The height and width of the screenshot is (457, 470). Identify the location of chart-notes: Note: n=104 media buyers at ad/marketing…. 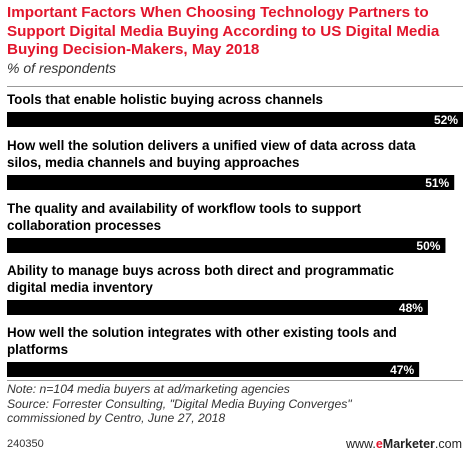
(179, 404).